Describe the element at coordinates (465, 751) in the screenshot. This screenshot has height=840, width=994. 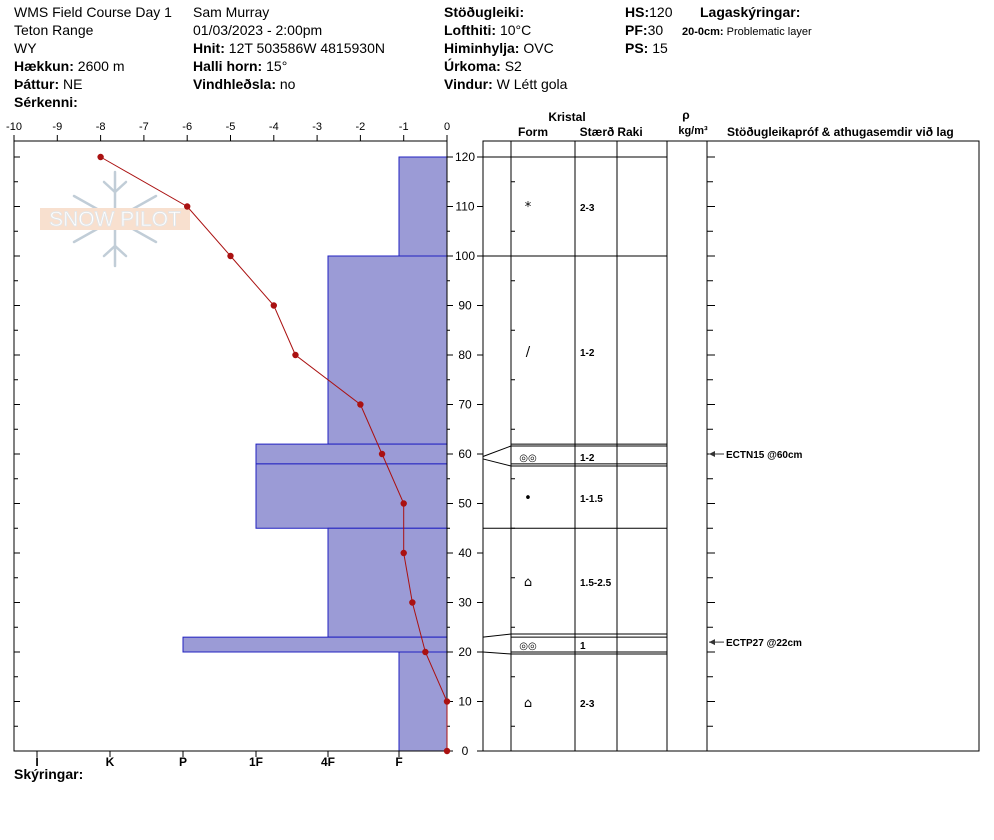
I see `height-tick-label: 0` at that location.